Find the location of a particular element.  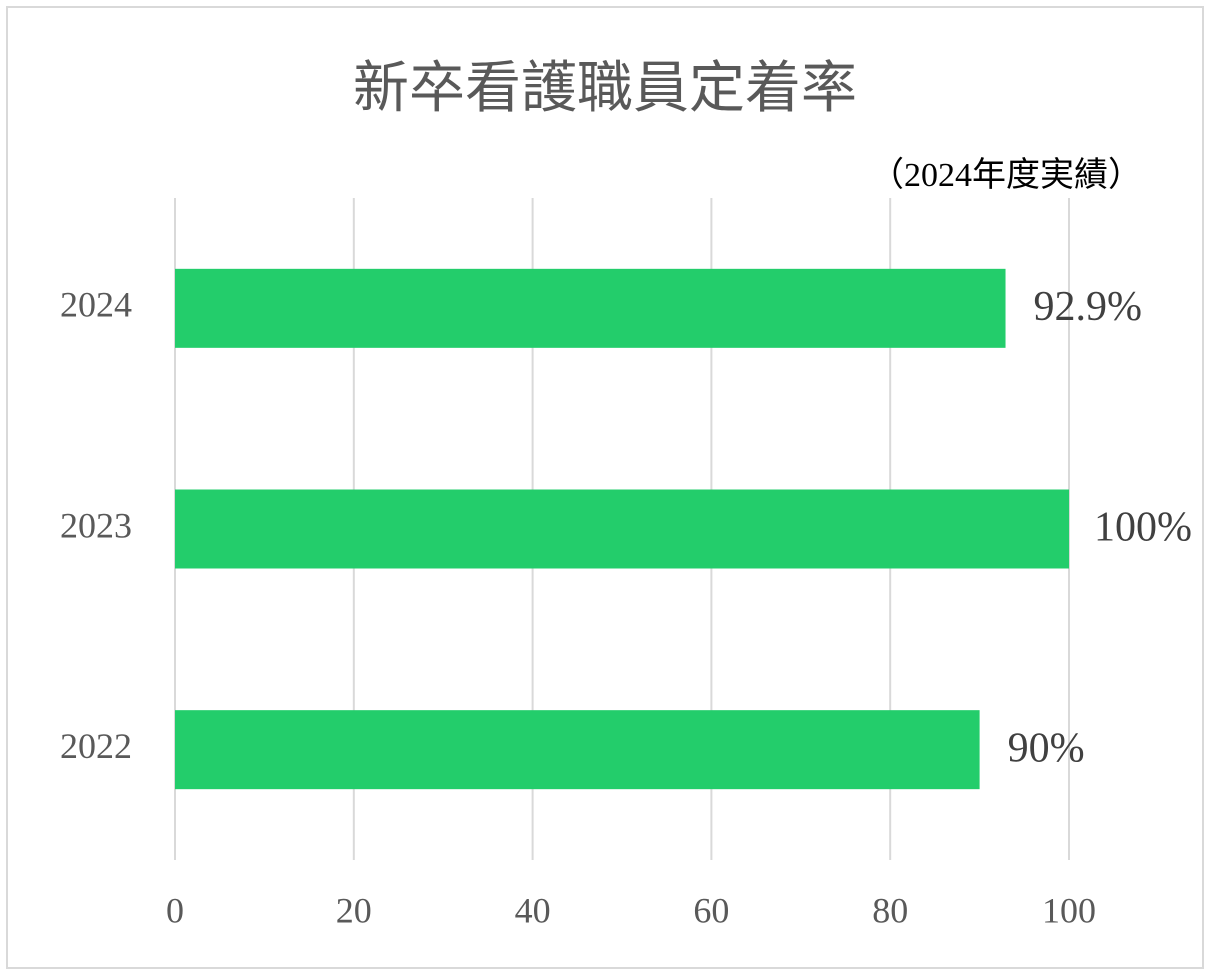

chart-title: 新卒看護職員定着率 is located at coordinates (605, 89).